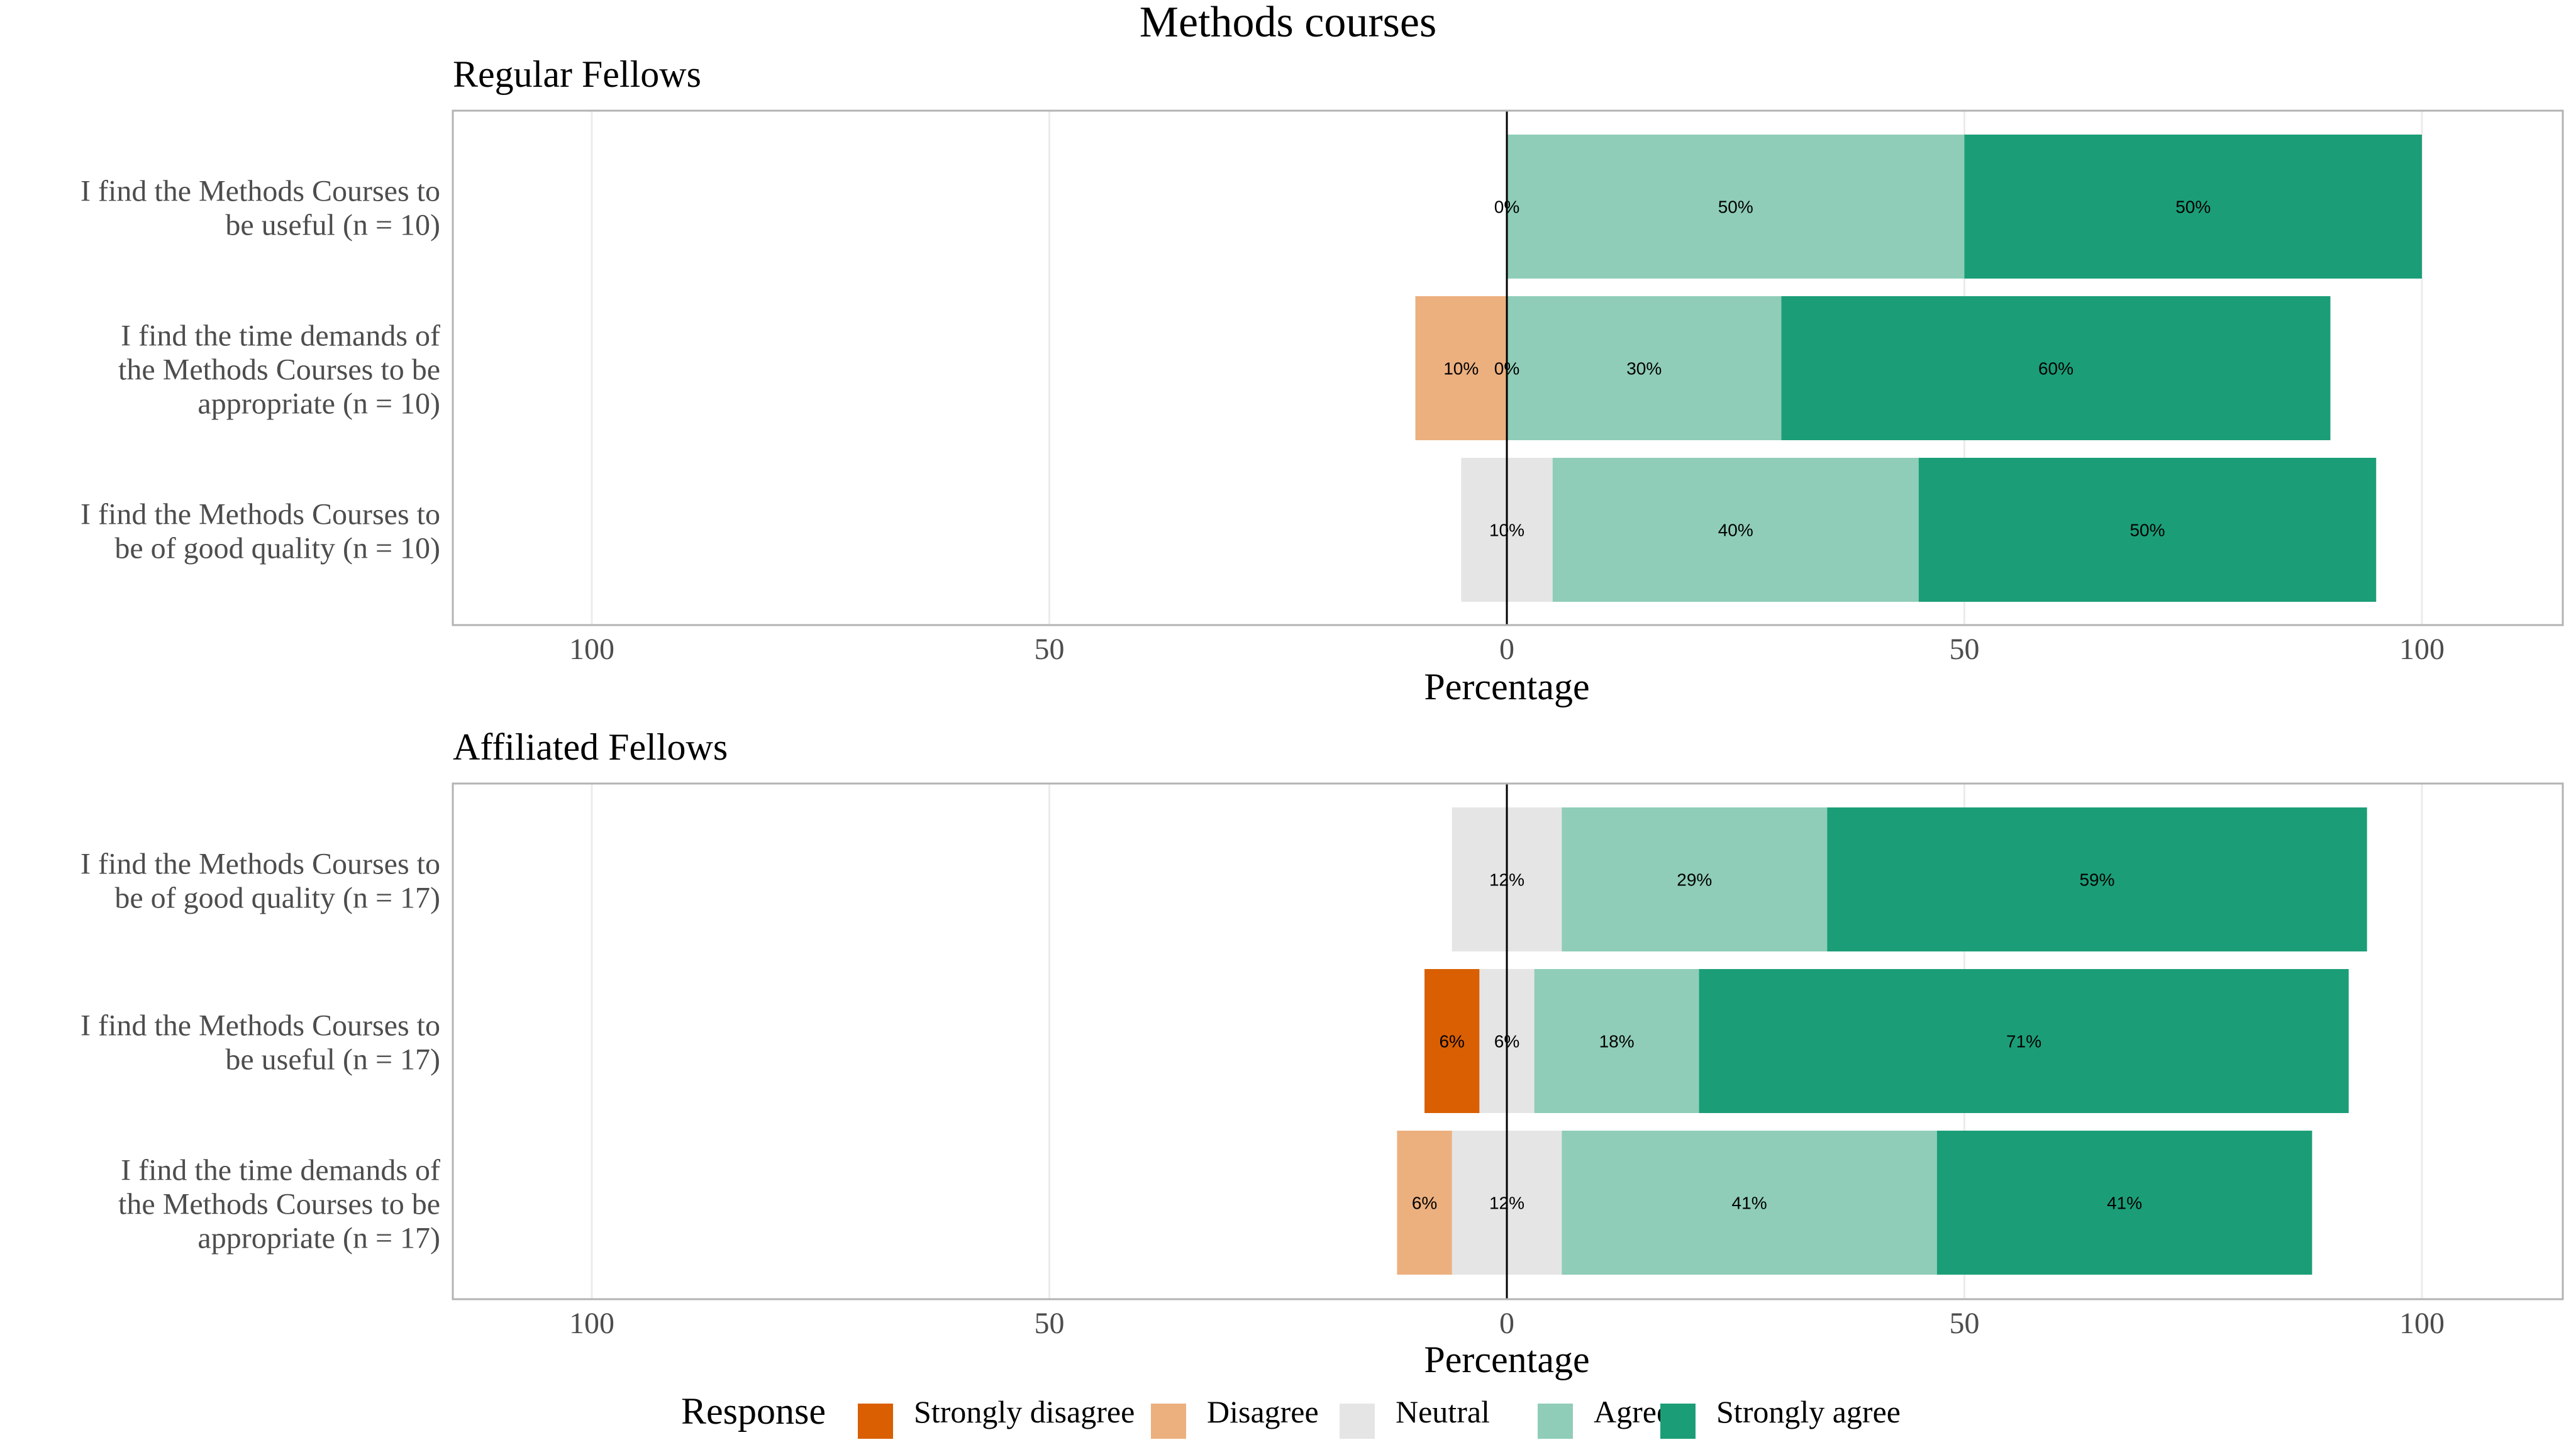 The image size is (2576, 1452). I want to click on y-category-label: appropriate (n = 10), so click(318, 404).